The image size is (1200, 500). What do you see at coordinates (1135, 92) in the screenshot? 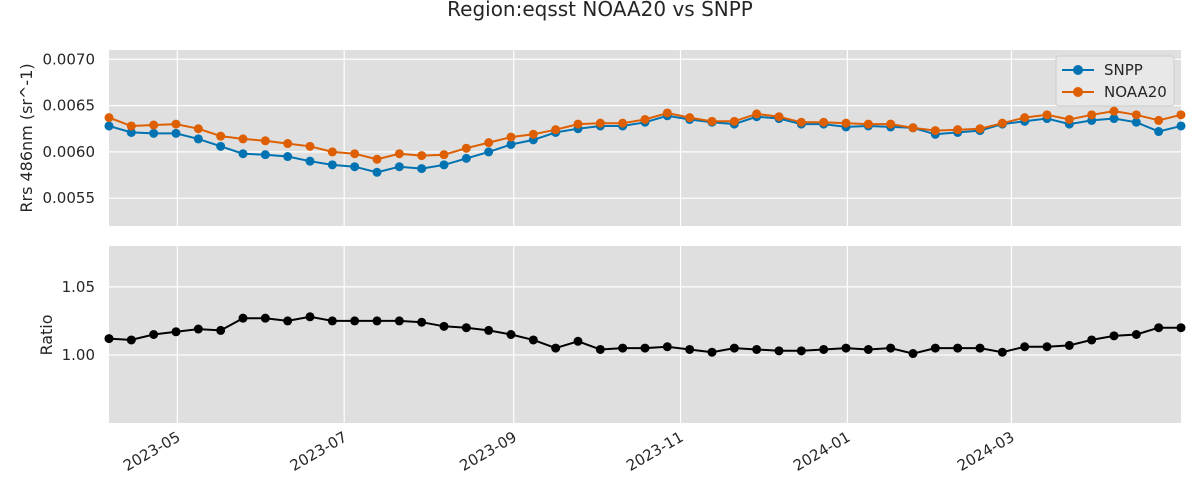
I see `legend-label-noaa20: NOAA20` at bounding box center [1135, 92].